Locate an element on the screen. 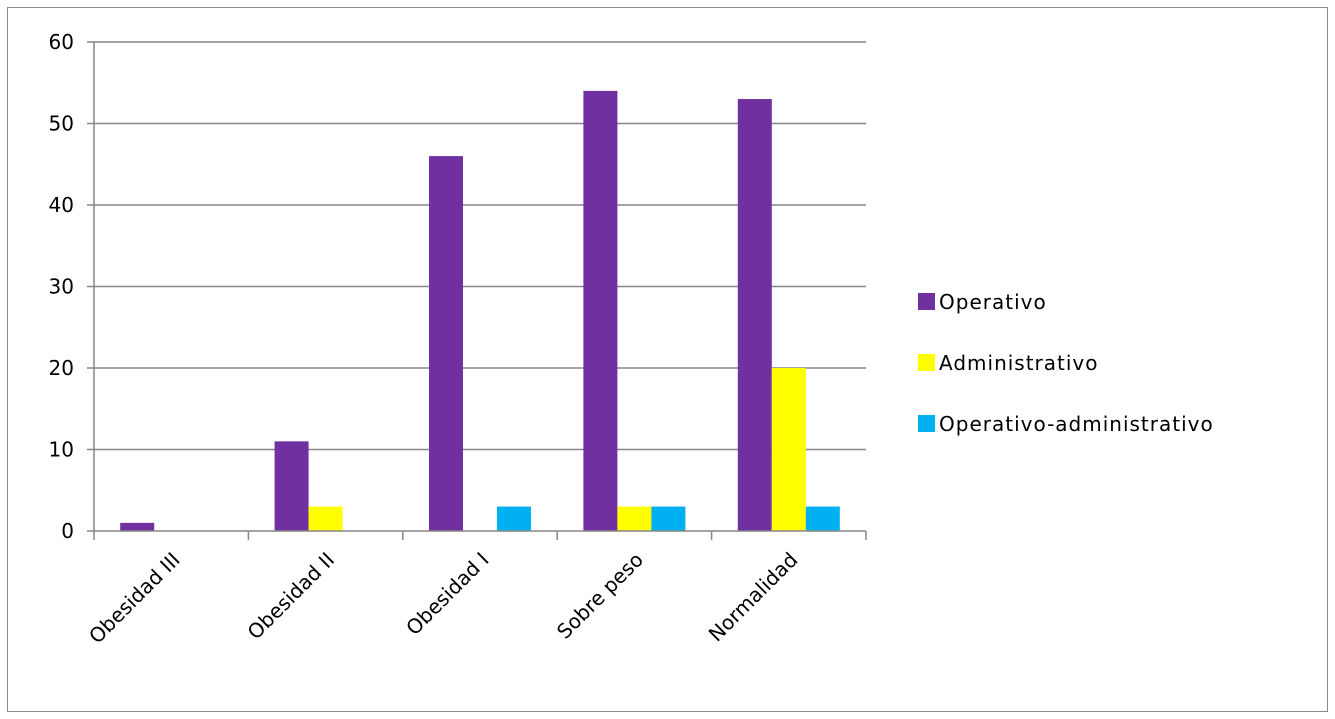 The height and width of the screenshot is (719, 1335). x-tick-label: Obesidad II is located at coordinates (291, 596).